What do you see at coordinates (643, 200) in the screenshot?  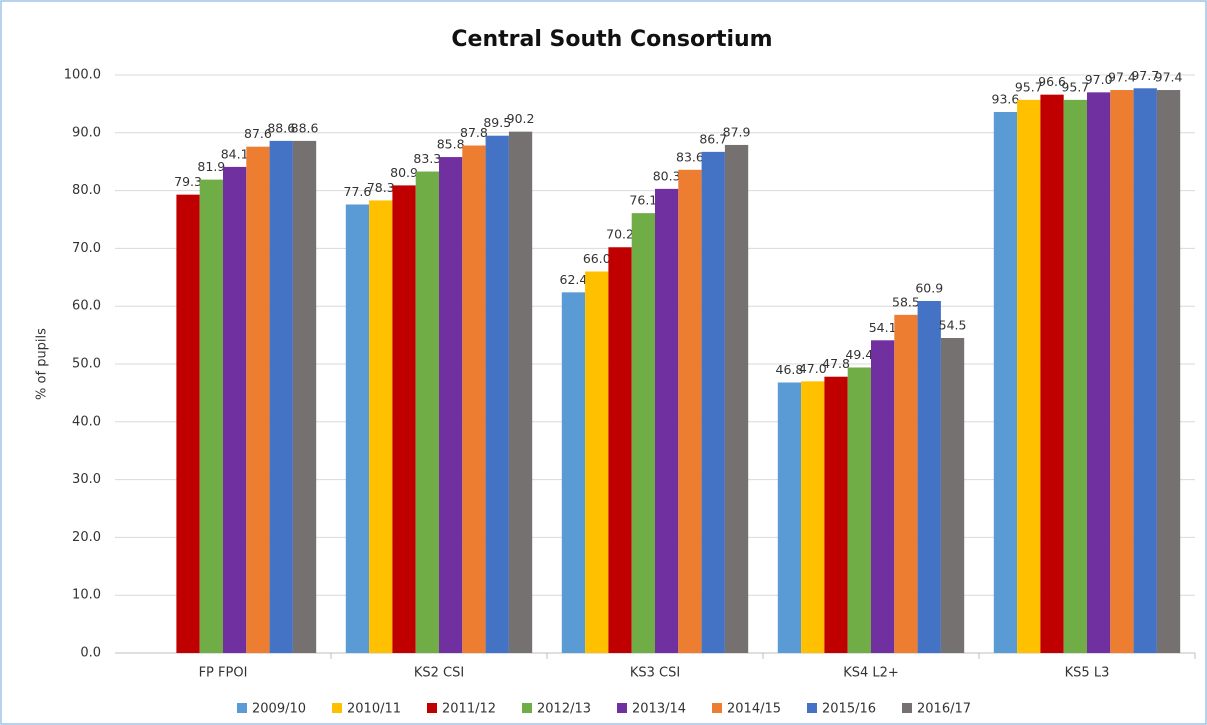 I see `value-label: 76.1` at bounding box center [643, 200].